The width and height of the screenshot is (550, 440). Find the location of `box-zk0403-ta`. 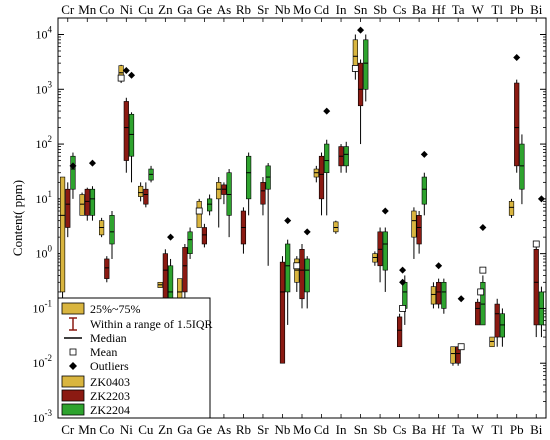

box-zk0403-ta is located at coordinates (453, 356).